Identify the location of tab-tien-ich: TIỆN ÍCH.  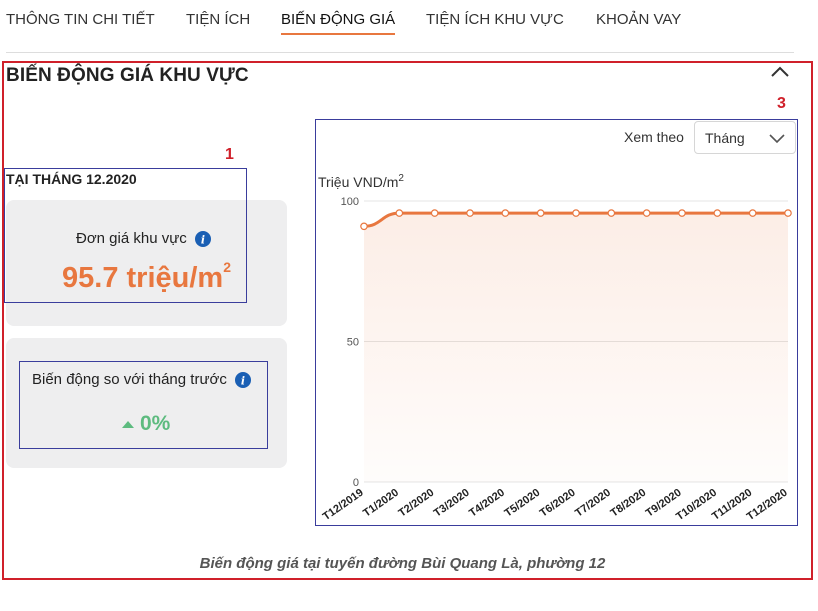
(218, 19).